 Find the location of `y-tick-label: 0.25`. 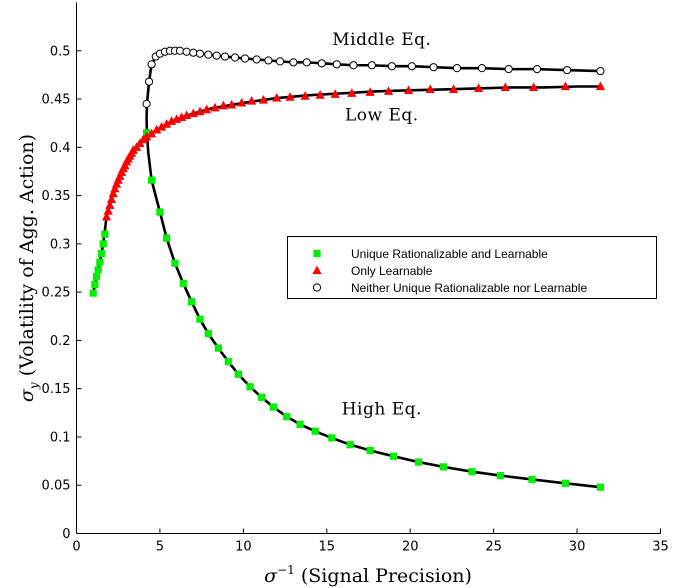

y-tick-label: 0.25 is located at coordinates (56, 293).